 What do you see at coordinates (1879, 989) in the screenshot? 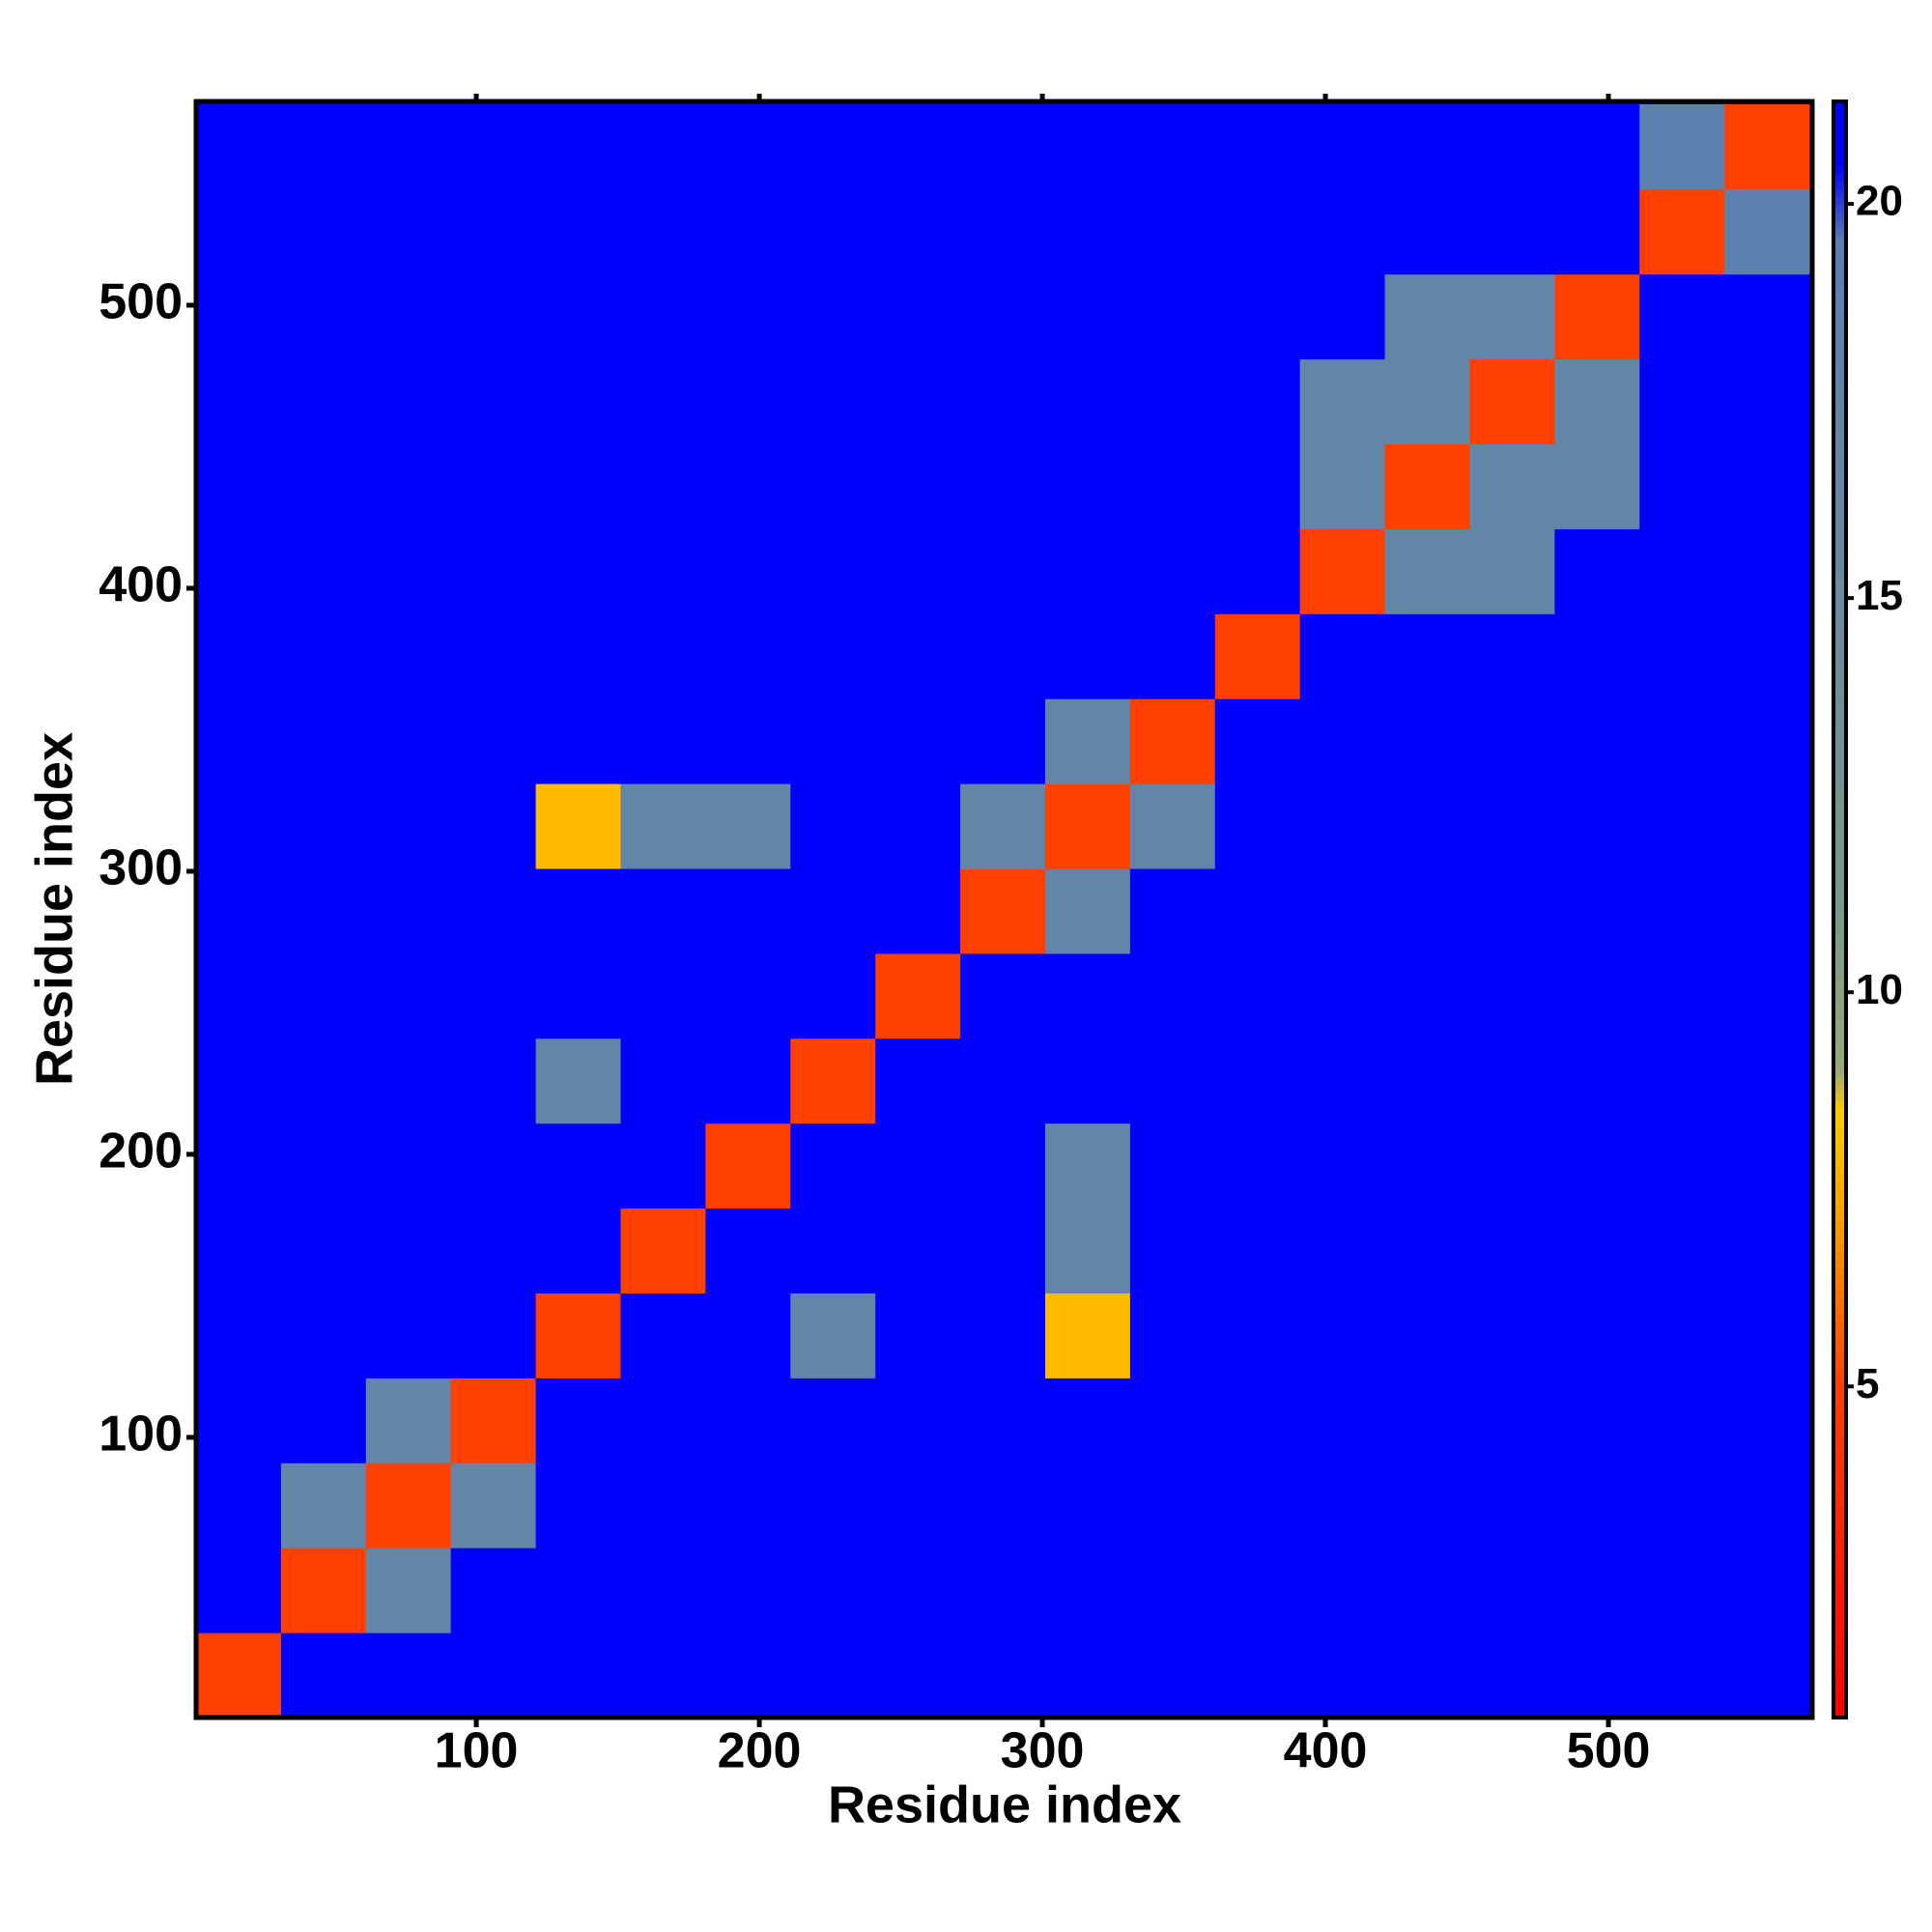
I see `colorbar-tick-label: 10` at bounding box center [1879, 989].